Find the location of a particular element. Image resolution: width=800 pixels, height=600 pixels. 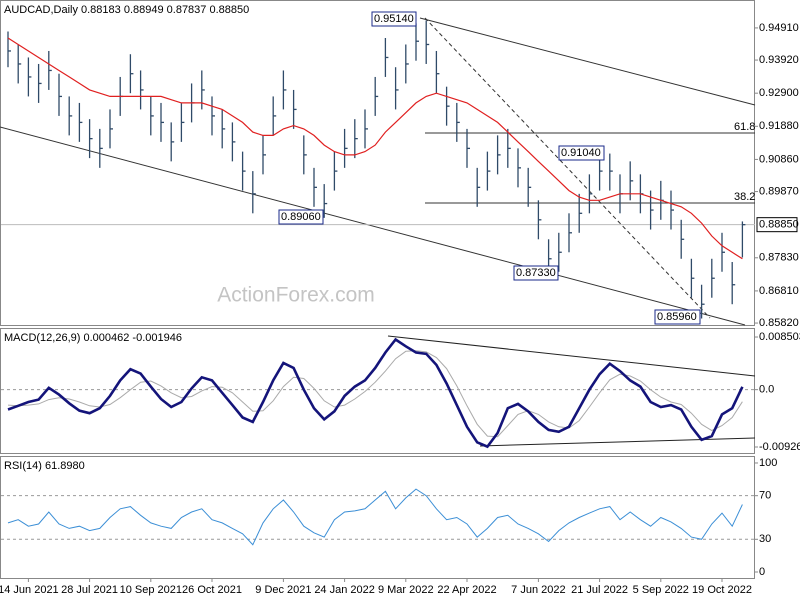

level-label: 0.91040 is located at coordinates (581, 153).